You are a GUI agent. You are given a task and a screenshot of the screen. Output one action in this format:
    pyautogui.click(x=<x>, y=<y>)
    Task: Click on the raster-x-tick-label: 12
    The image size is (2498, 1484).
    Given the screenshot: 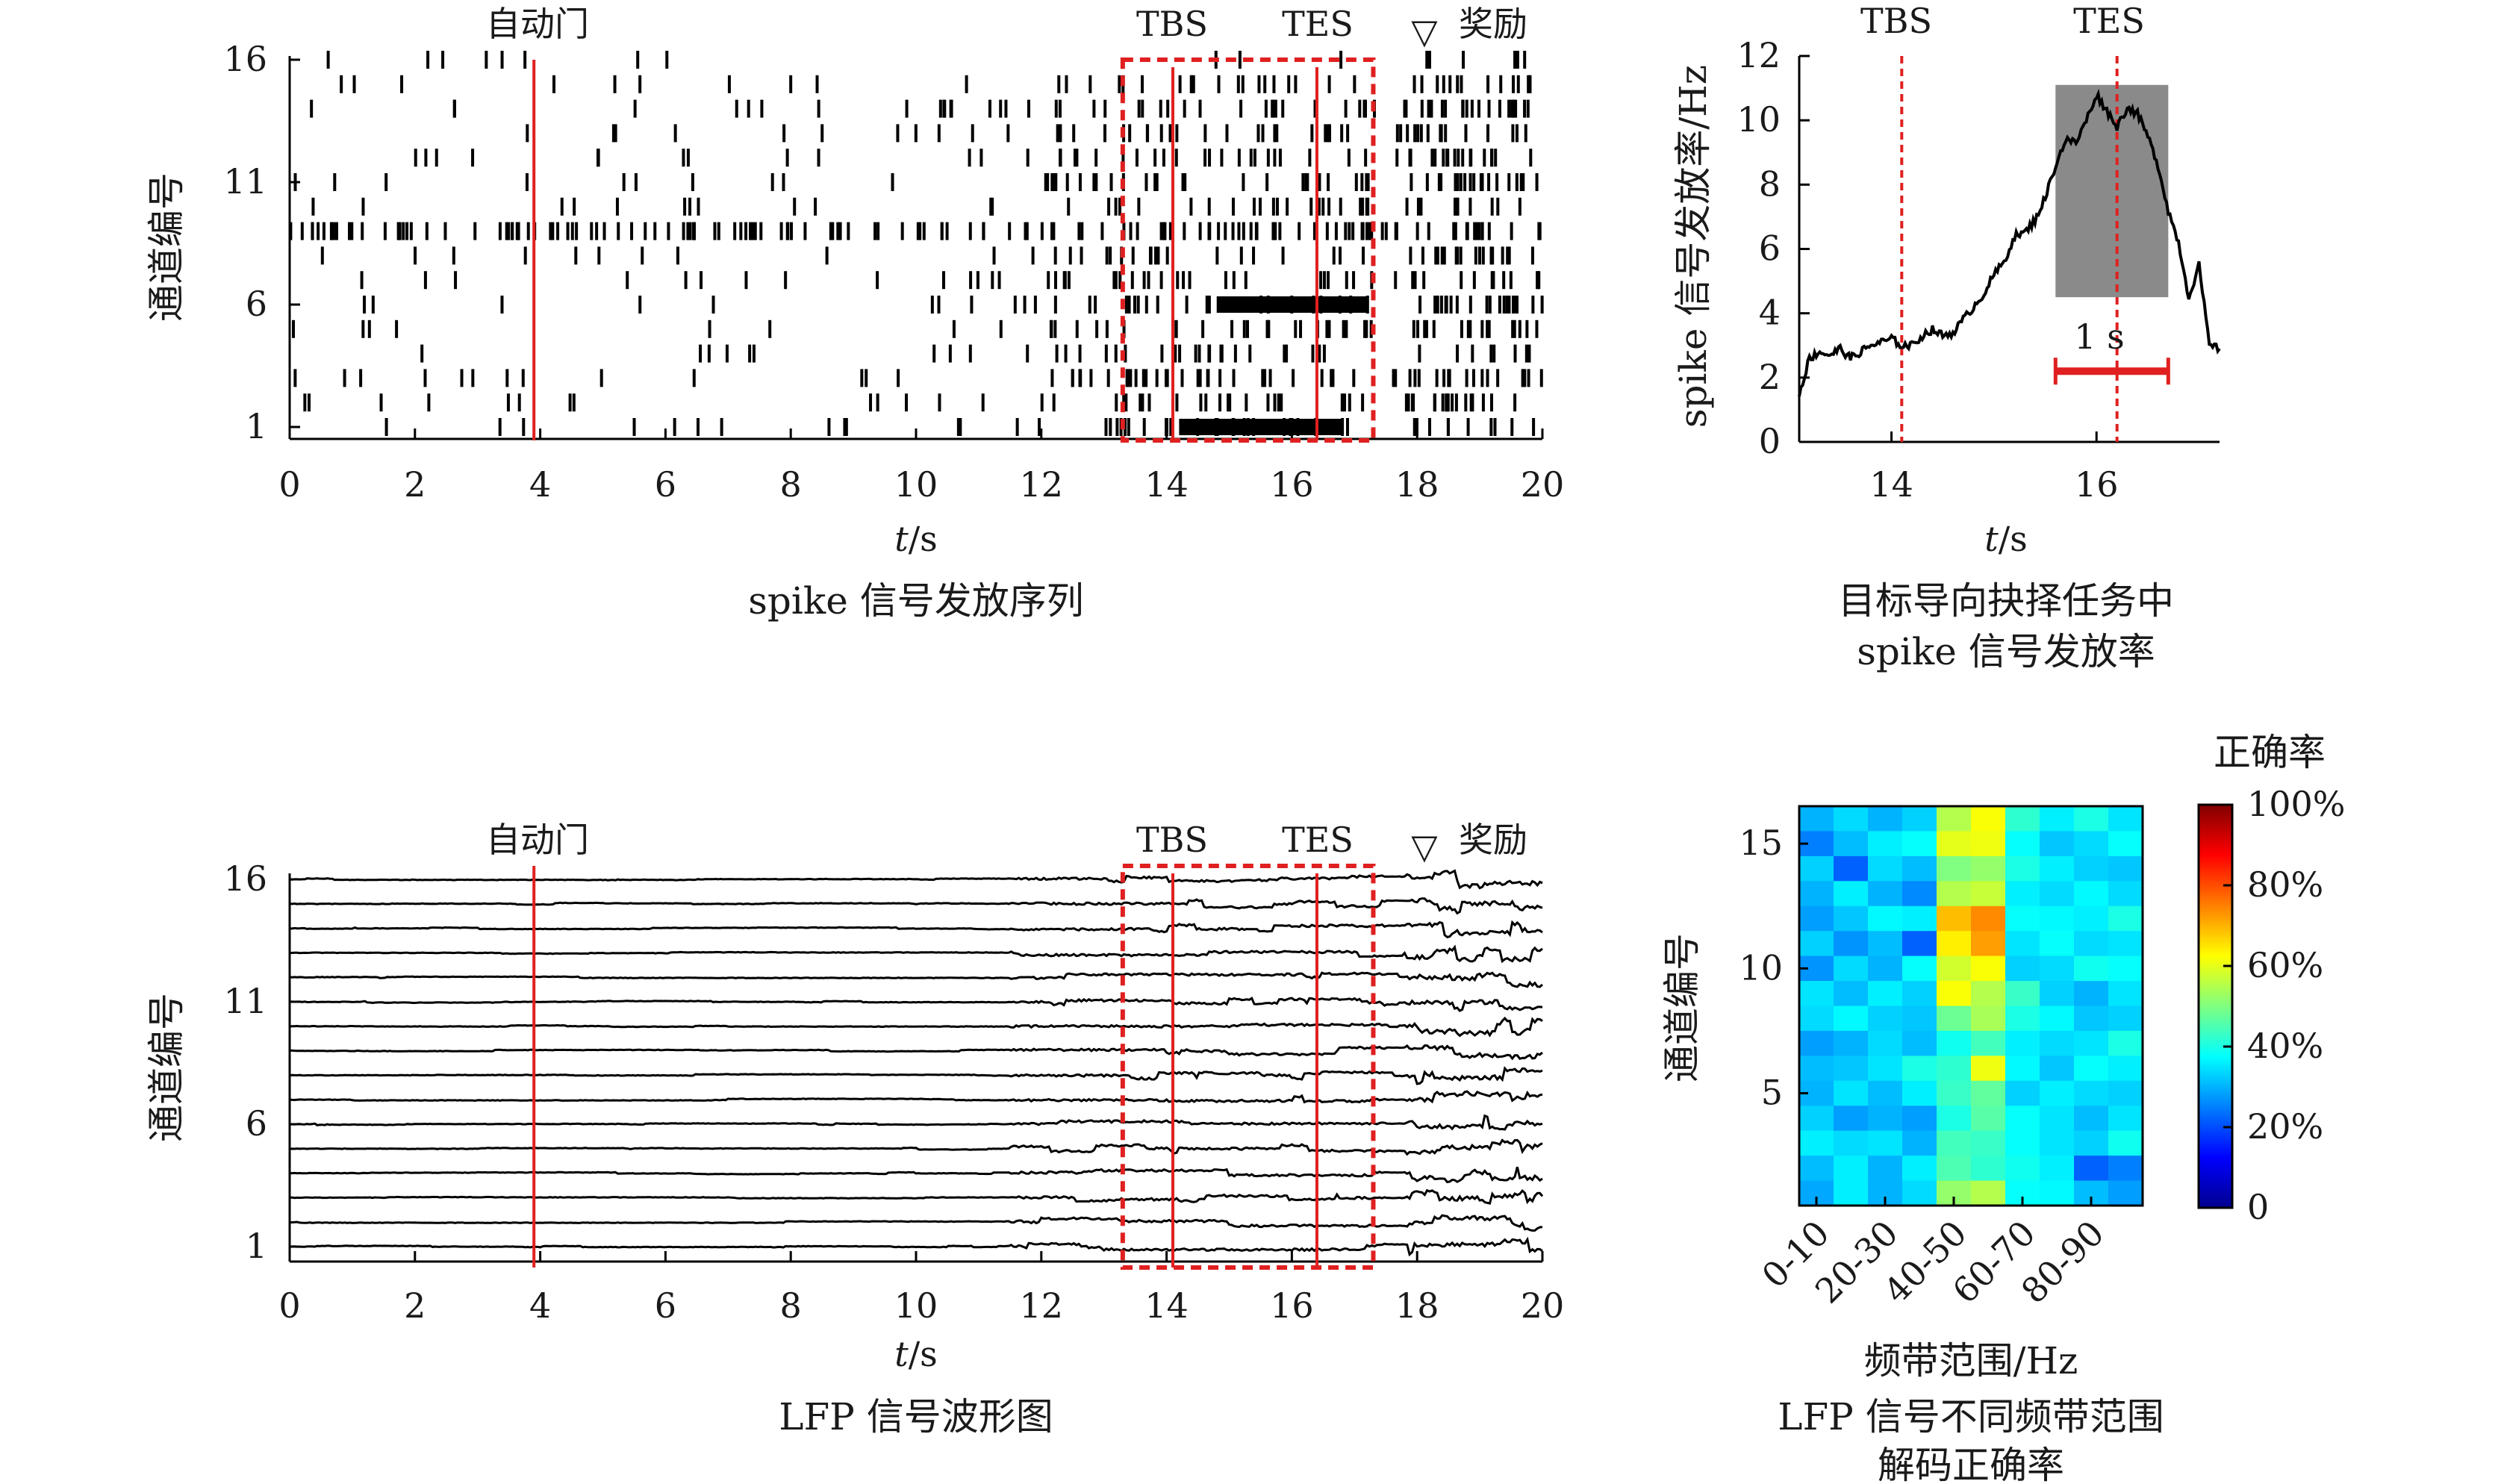 What is the action you would take?
    pyautogui.click(x=1042, y=484)
    